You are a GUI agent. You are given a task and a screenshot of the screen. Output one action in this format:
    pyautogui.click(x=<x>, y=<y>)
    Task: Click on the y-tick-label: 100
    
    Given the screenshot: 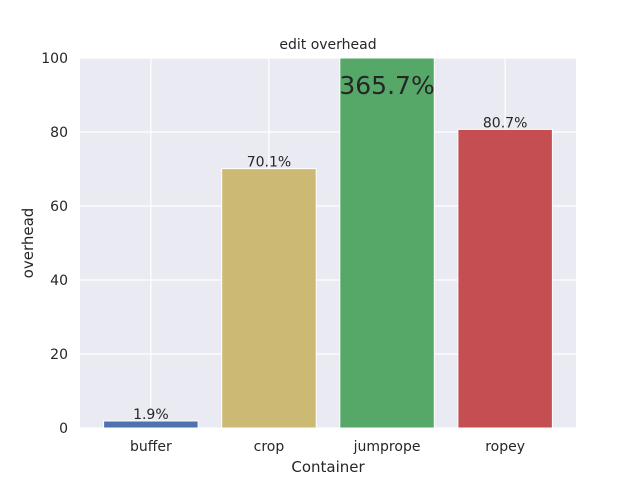 What is the action you would take?
    pyautogui.click(x=54, y=59)
    